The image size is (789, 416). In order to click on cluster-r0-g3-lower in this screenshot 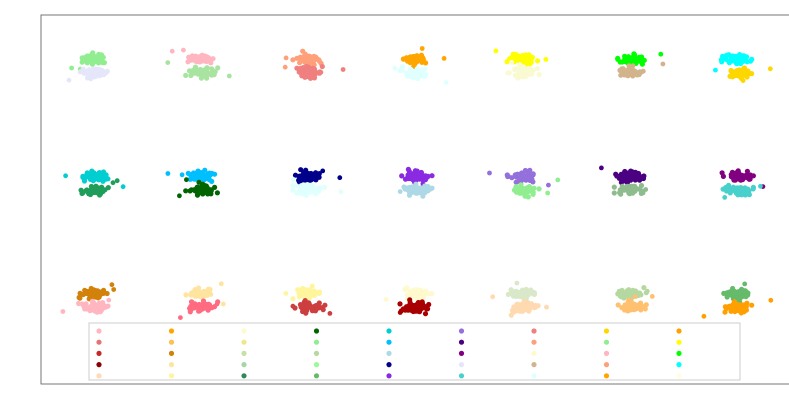, I will do `click(420, 74)`.